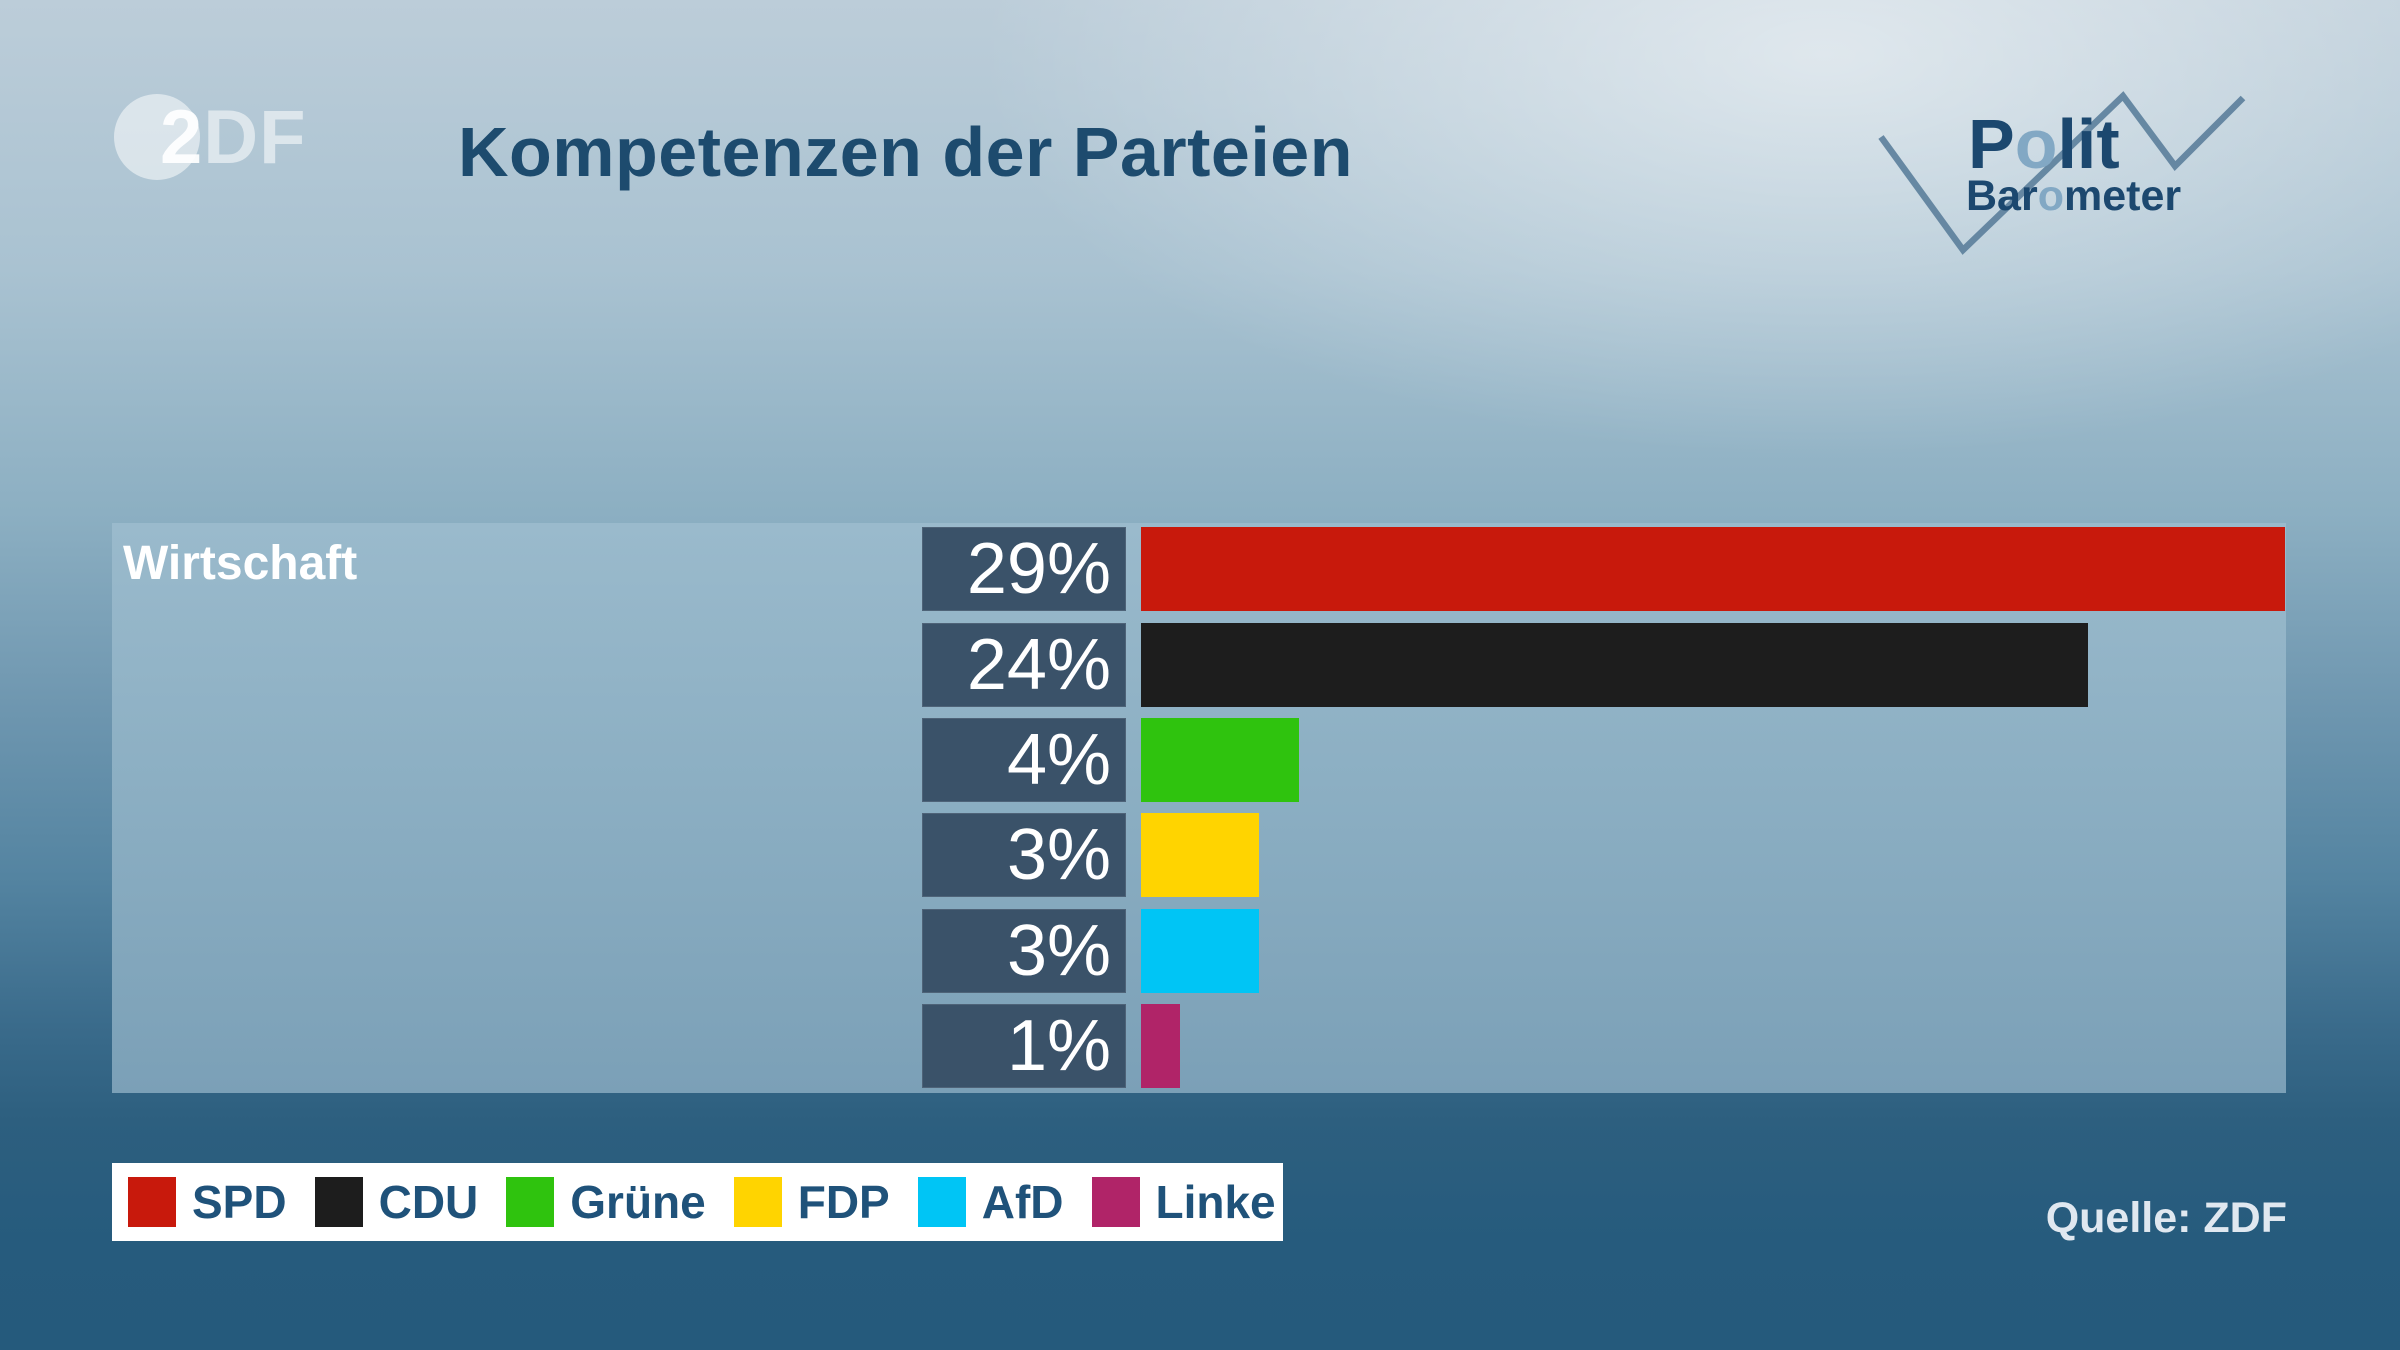  I want to click on legend-label-fdp: FDP, so click(843, 1202).